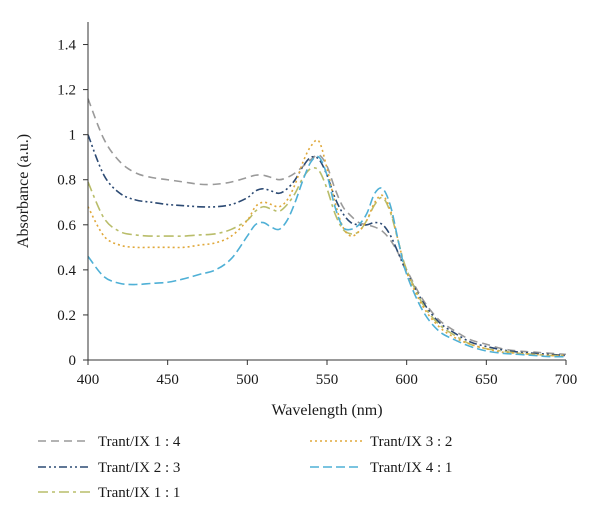 The width and height of the screenshot is (600, 522). I want to click on y-ticks: 0 0.2 0.4 0.6 0.8 1 1.2 1.4, so click(72, 203).